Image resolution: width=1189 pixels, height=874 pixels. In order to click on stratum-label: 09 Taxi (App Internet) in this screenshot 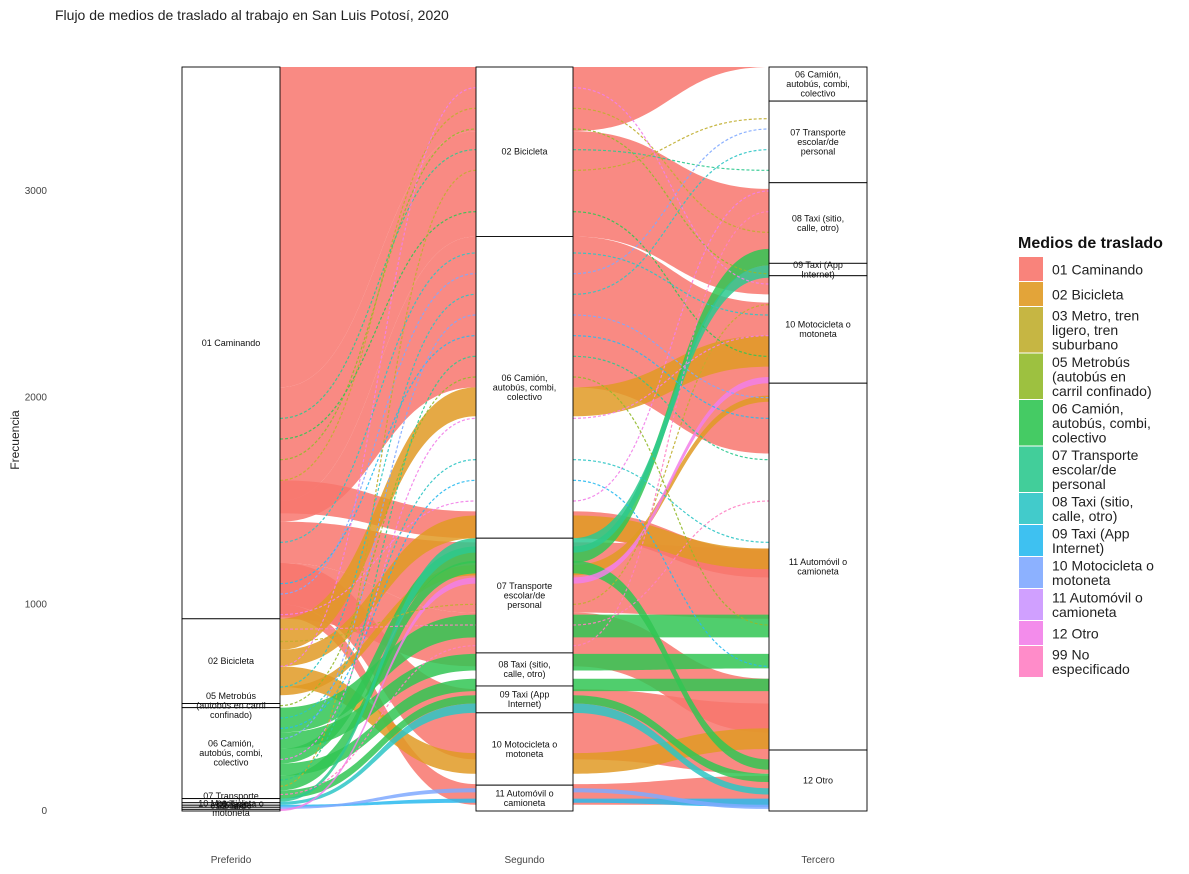, I will do `click(818, 270)`.